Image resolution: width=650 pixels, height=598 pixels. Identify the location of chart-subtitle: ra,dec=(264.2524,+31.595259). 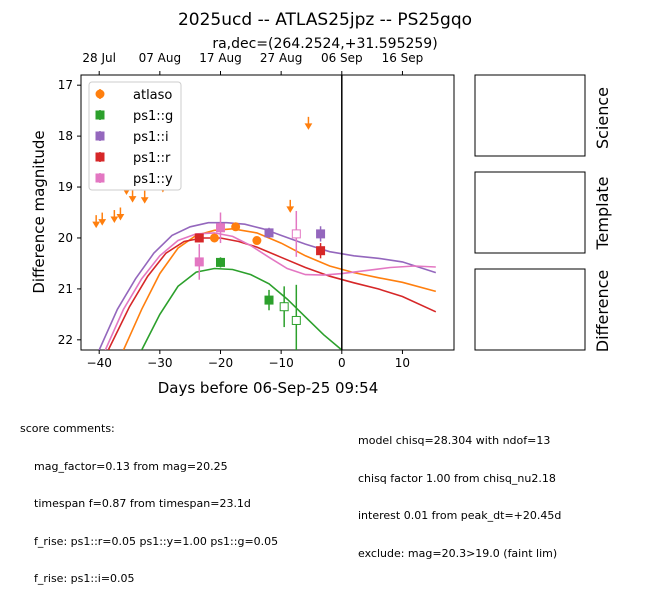
(324, 44).